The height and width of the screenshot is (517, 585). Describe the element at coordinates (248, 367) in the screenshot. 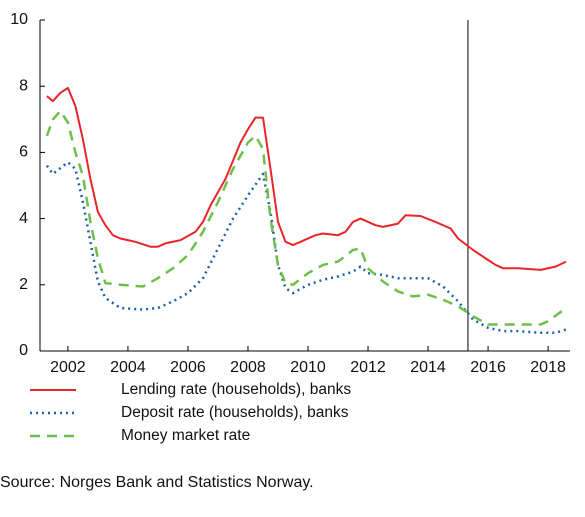

I see `x-tick-label: 2008` at that location.